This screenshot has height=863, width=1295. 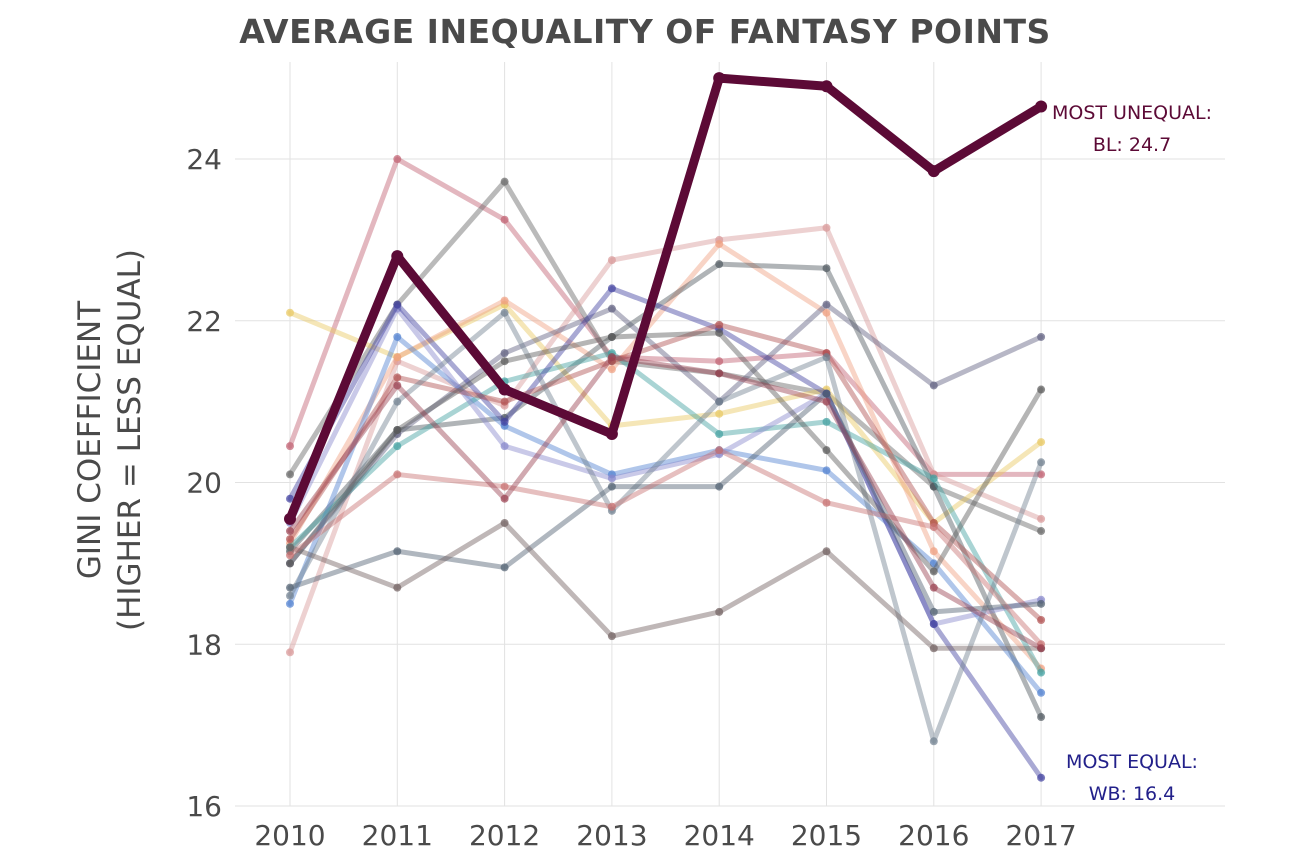 I want to click on y-axis-label-line-2: (HIGHER = LESS EQUAL), so click(x=130, y=440).